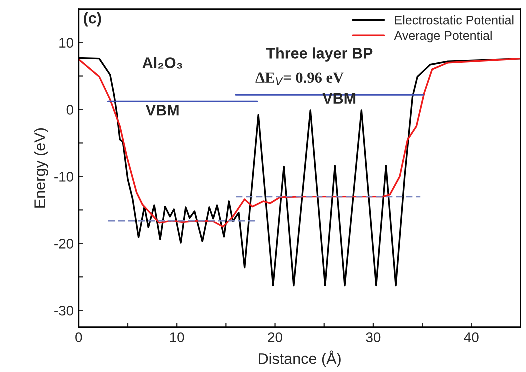 Image resolution: width=526 pixels, height=372 pixels. Describe the element at coordinates (93, 19) in the screenshot. I see `annotation: (c)` at that location.